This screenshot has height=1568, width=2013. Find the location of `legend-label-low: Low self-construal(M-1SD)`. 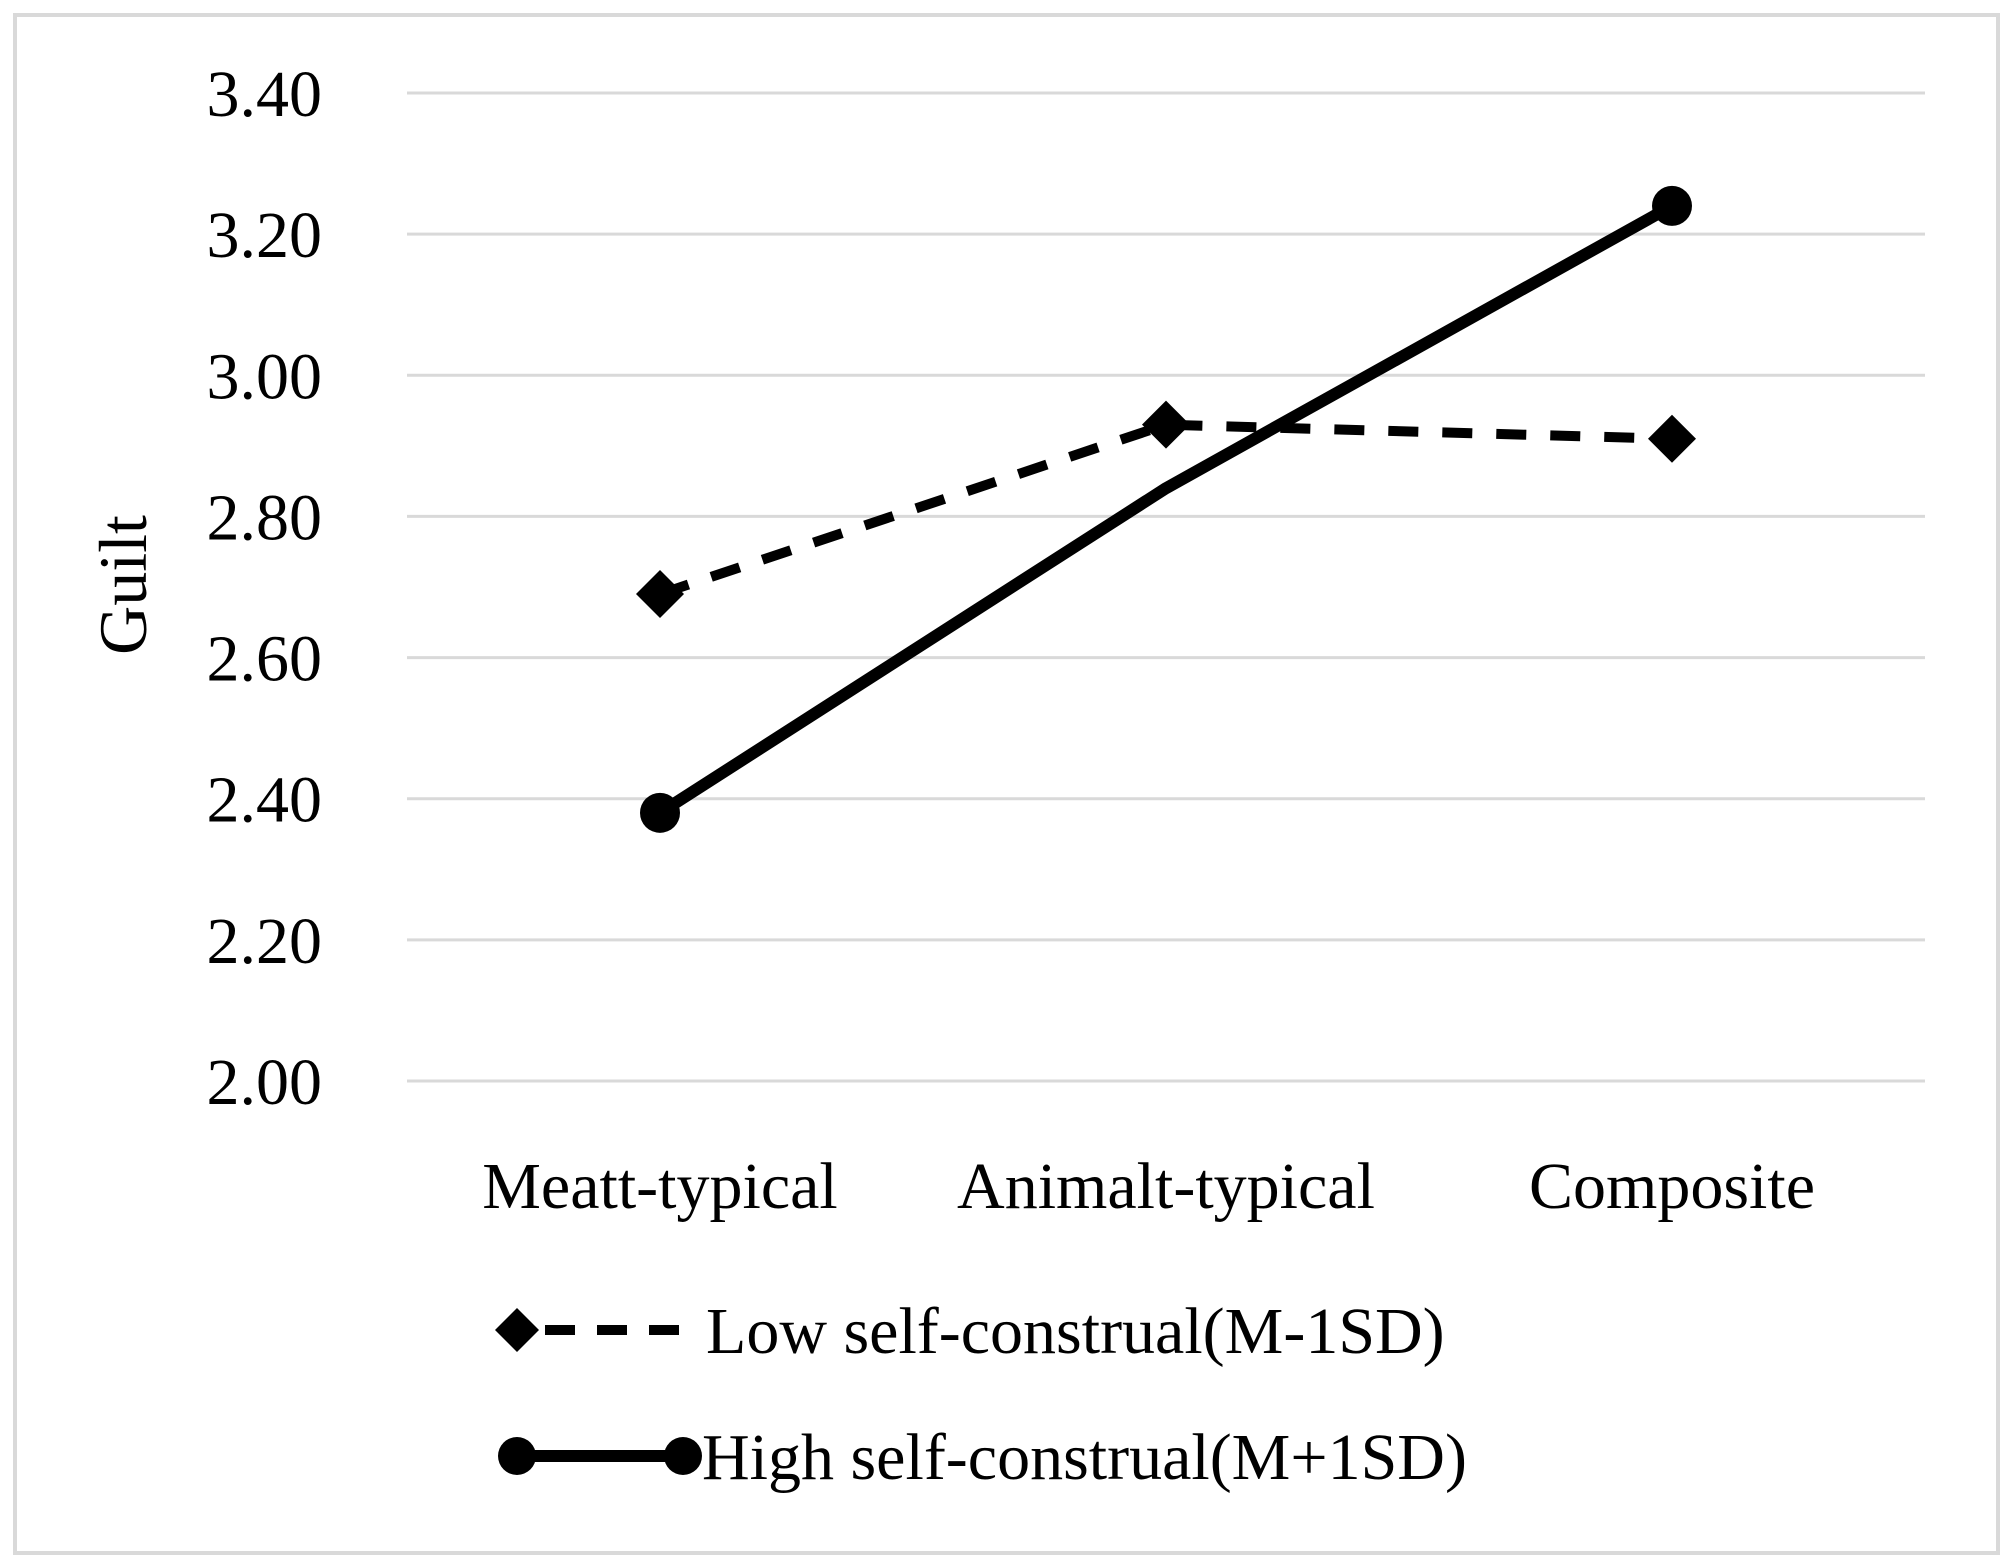

legend-label-low: Low self-construal(M-1SD) is located at coordinates (1075, 1331).